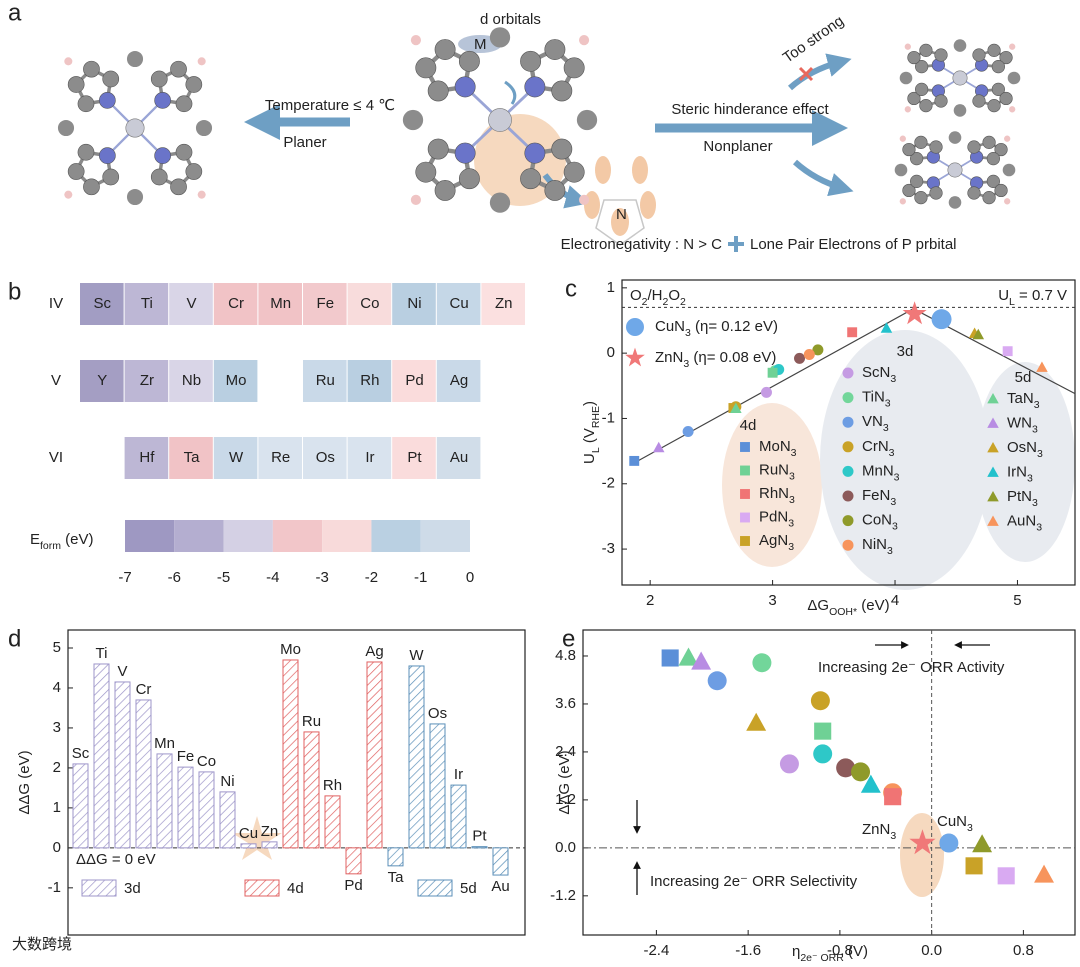 This screenshot has width=1080, height=967. I want to click on element-symbol: Ir, so click(369, 457).